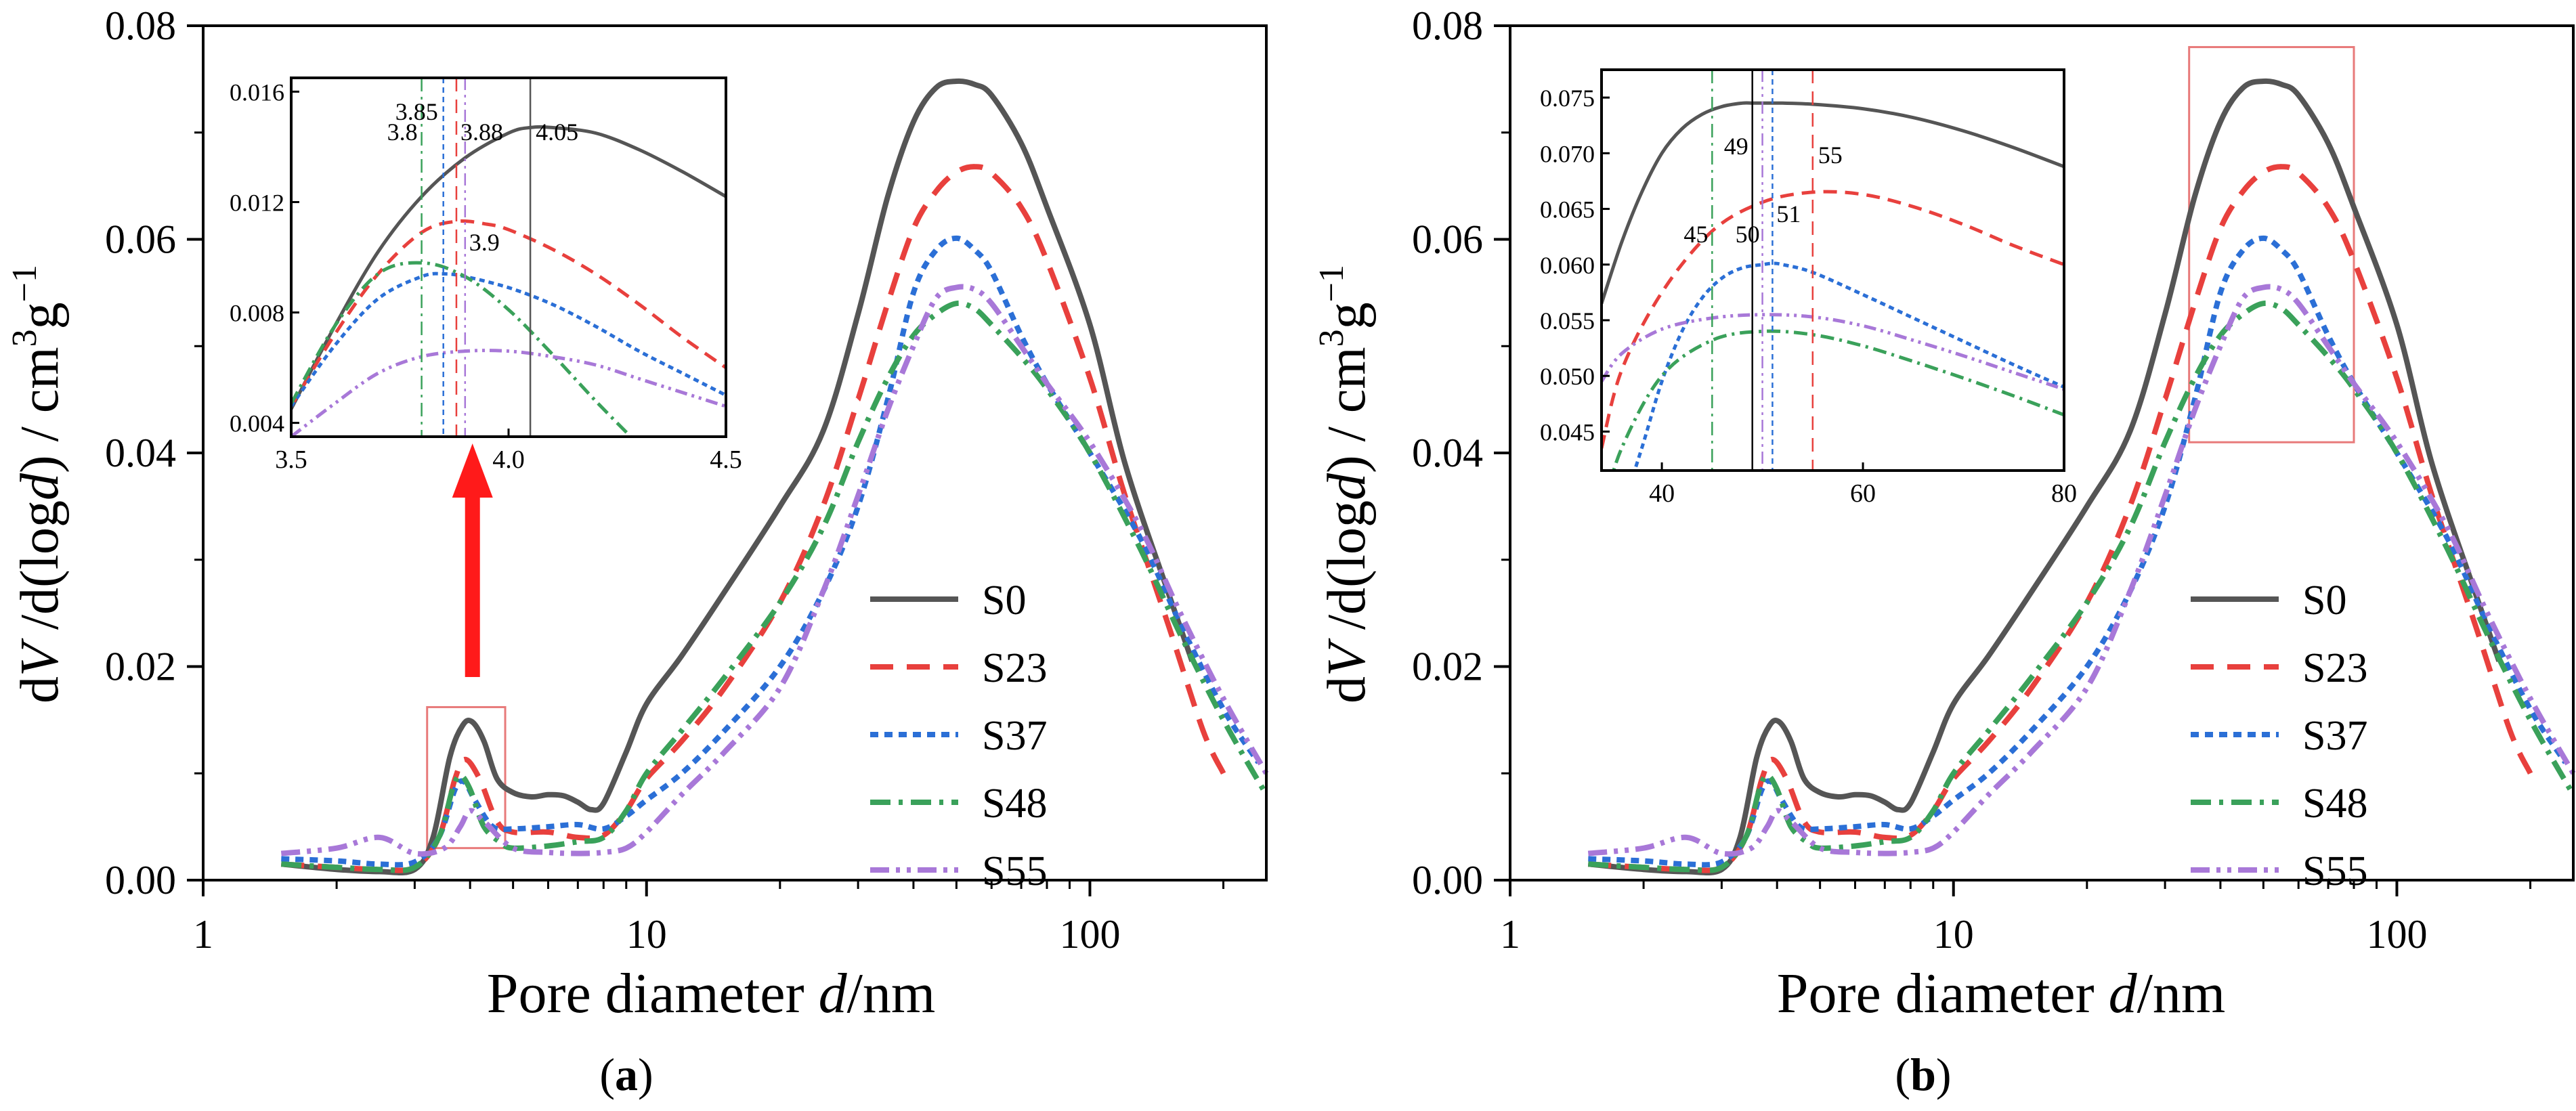  What do you see at coordinates (1863, 493) in the screenshot?
I see `inset-x-tick-label: 60` at bounding box center [1863, 493].